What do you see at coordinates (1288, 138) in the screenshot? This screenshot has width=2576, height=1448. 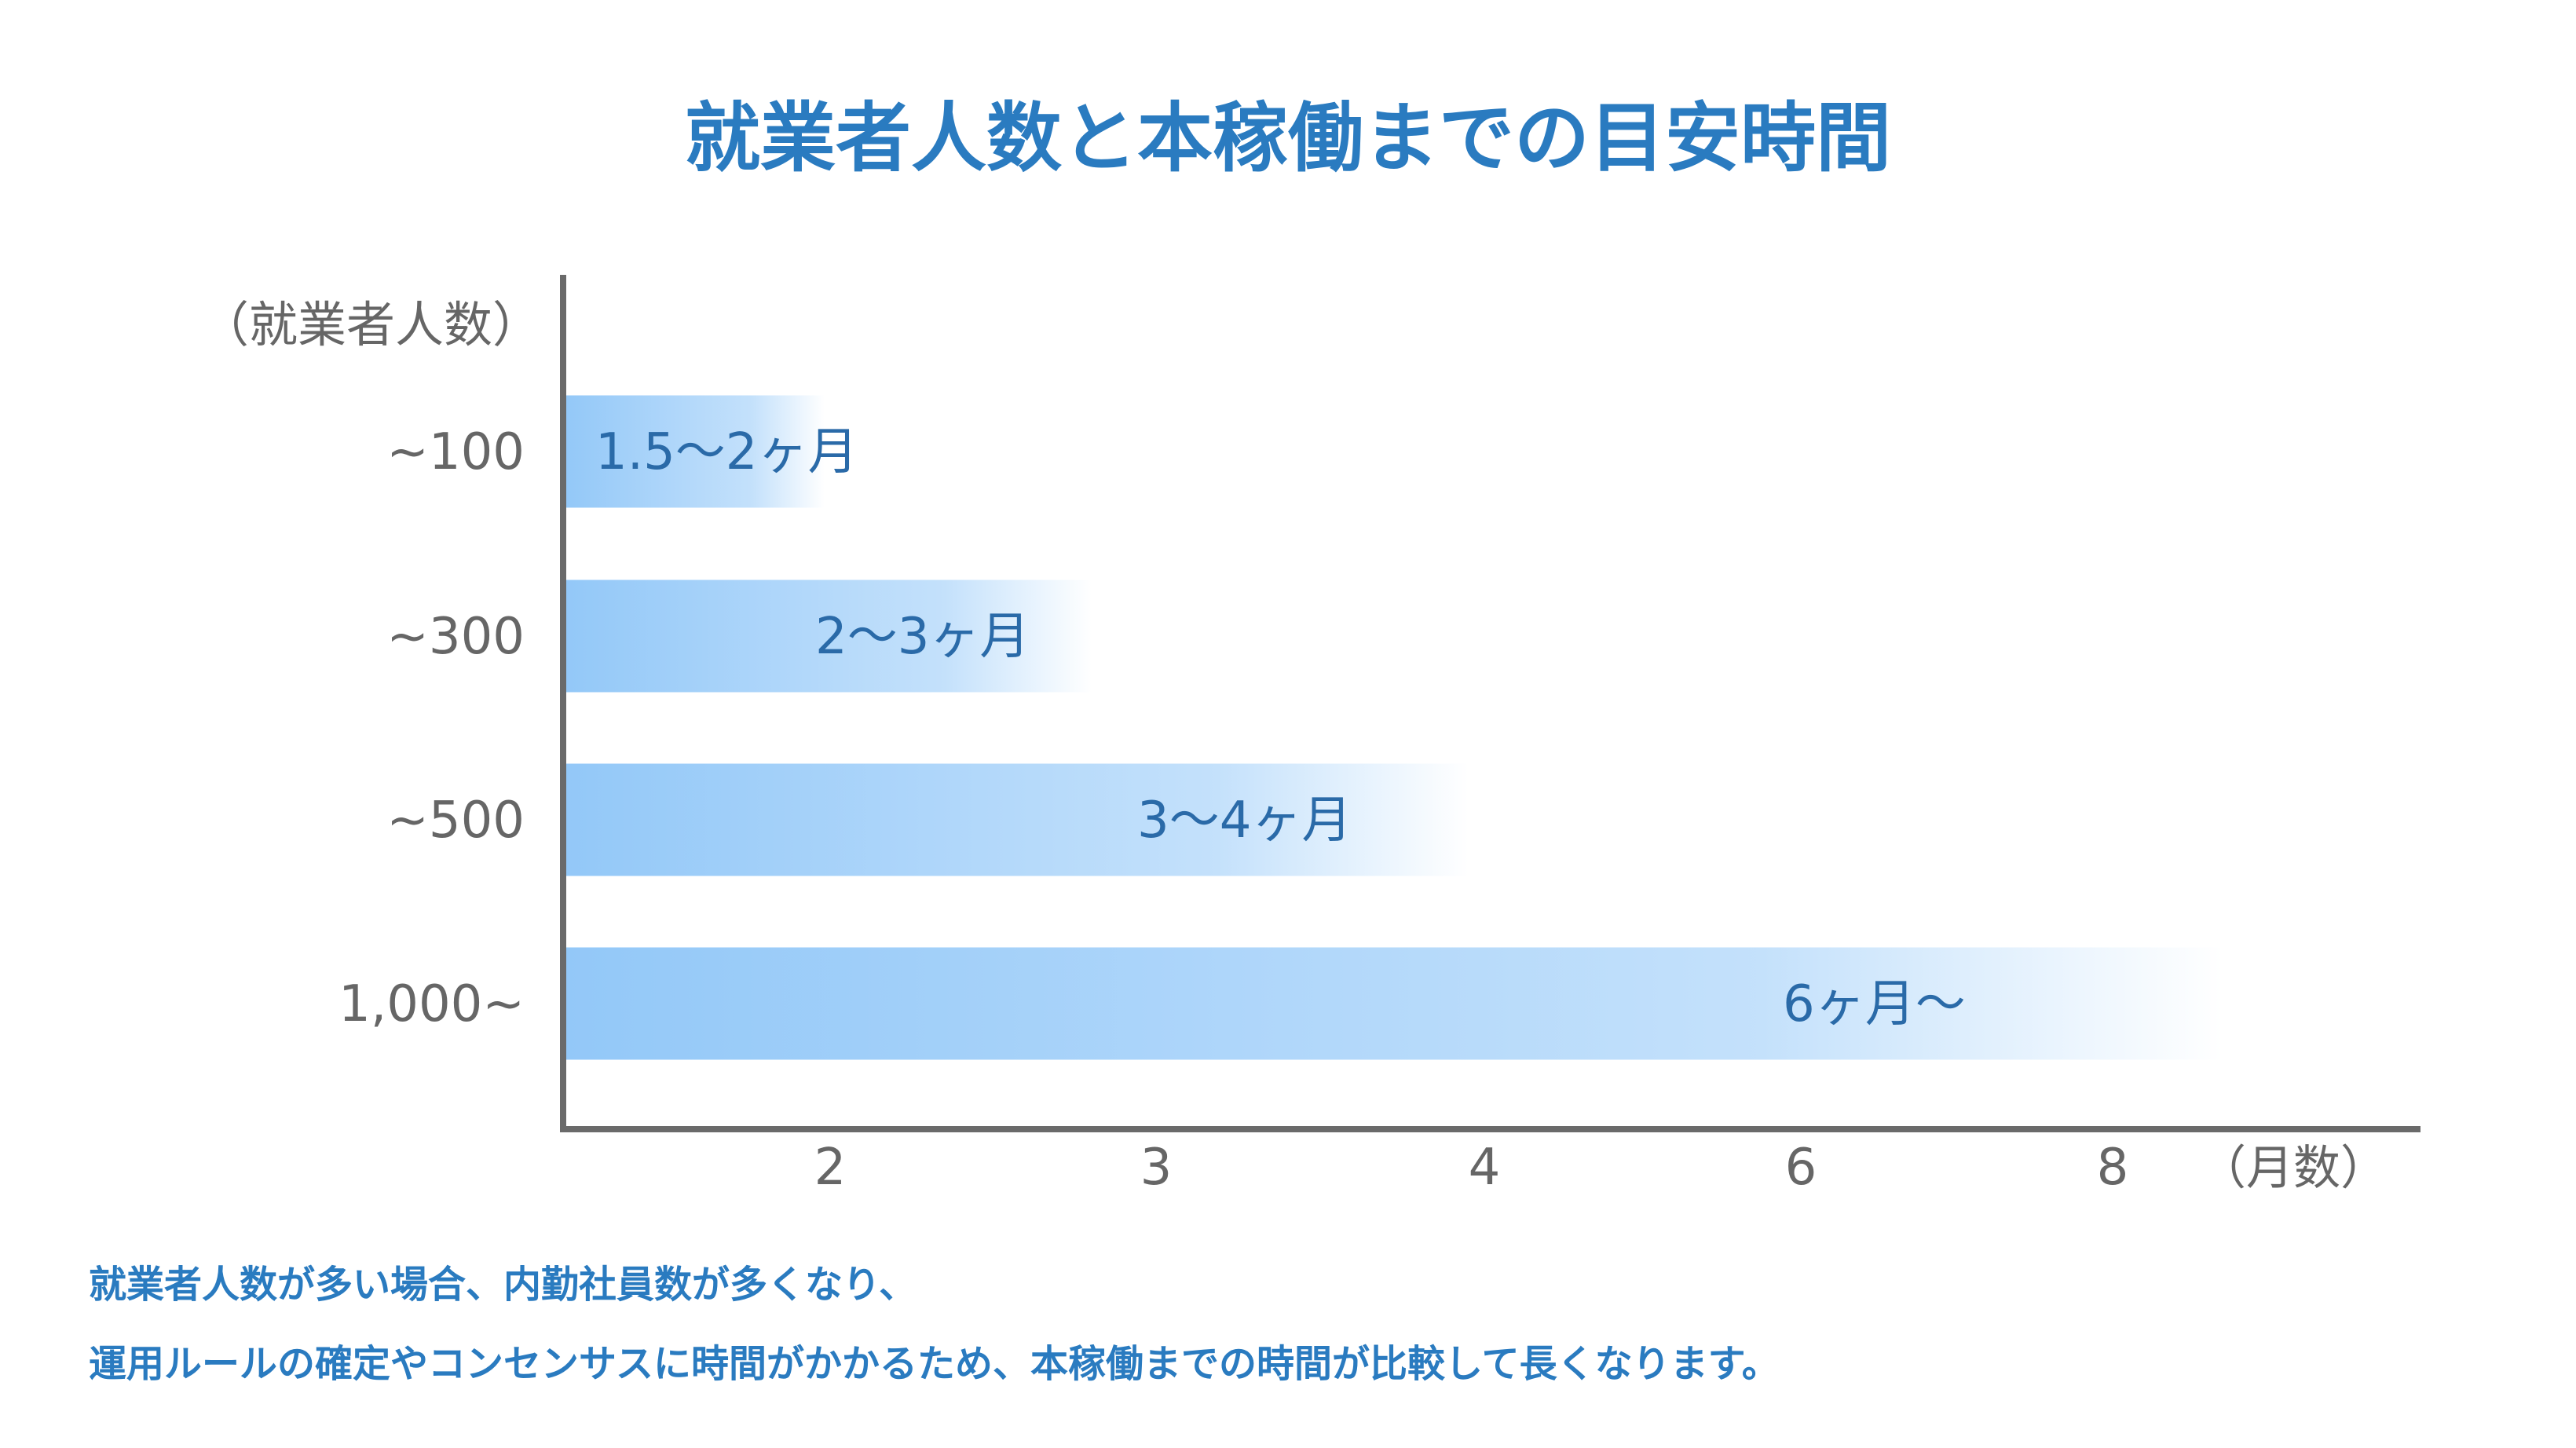 I see `chart-title: 就業者人数と本稼働までの目安時間` at bounding box center [1288, 138].